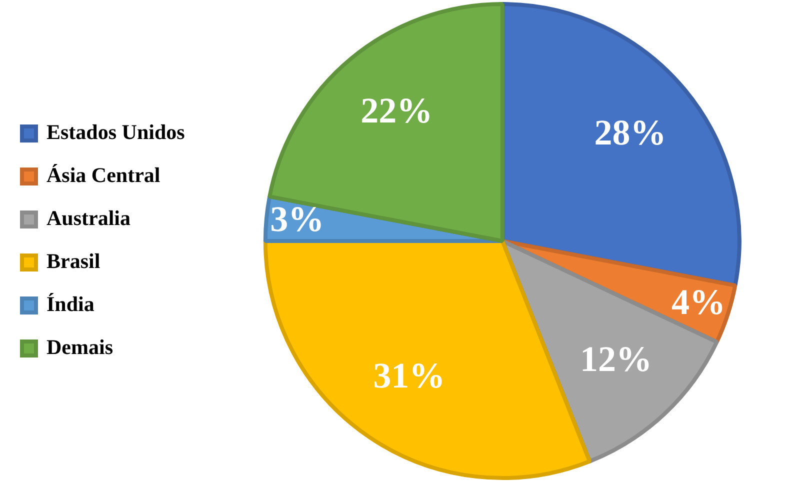 The height and width of the screenshot is (482, 810). I want to click on legend-label: Brasil, so click(73, 260).